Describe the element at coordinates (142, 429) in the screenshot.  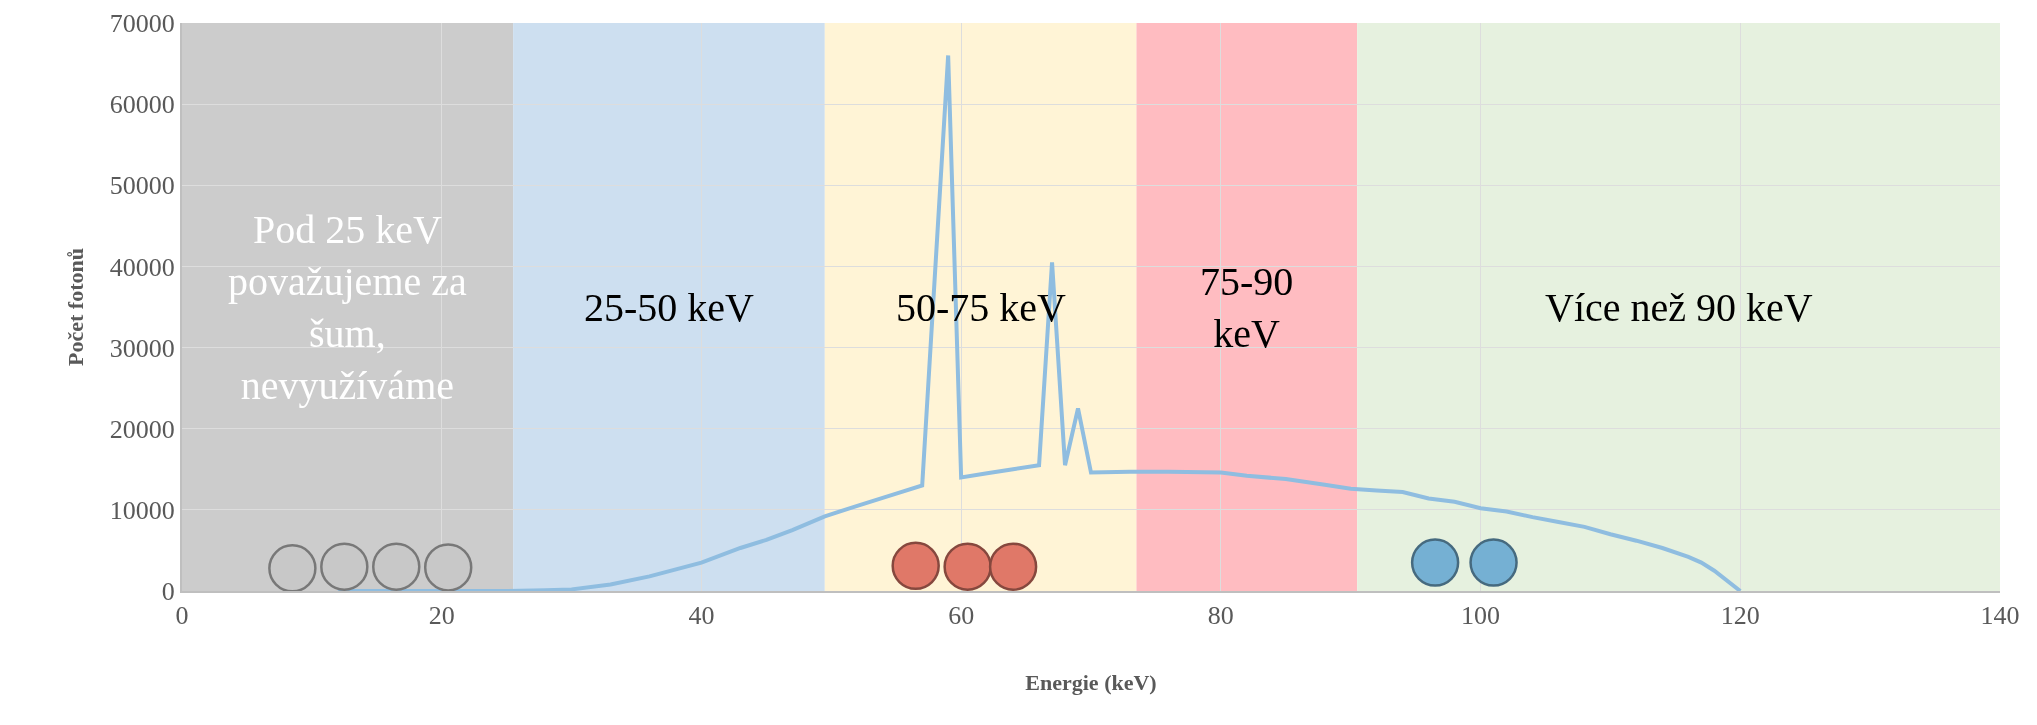
I see `y-tick-label: 20000` at that location.